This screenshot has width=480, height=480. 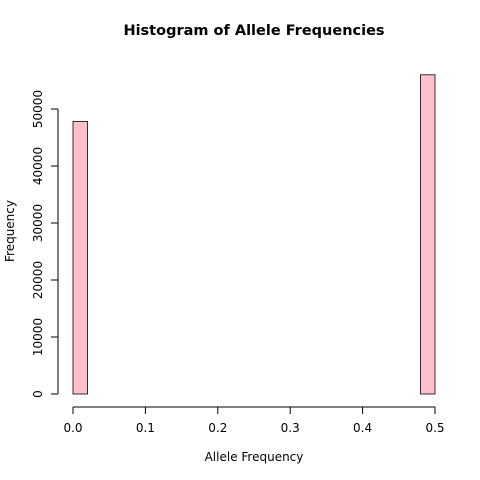 What do you see at coordinates (253, 31) in the screenshot?
I see `chart-title: Histogram of Allele Frequencies` at bounding box center [253, 31].